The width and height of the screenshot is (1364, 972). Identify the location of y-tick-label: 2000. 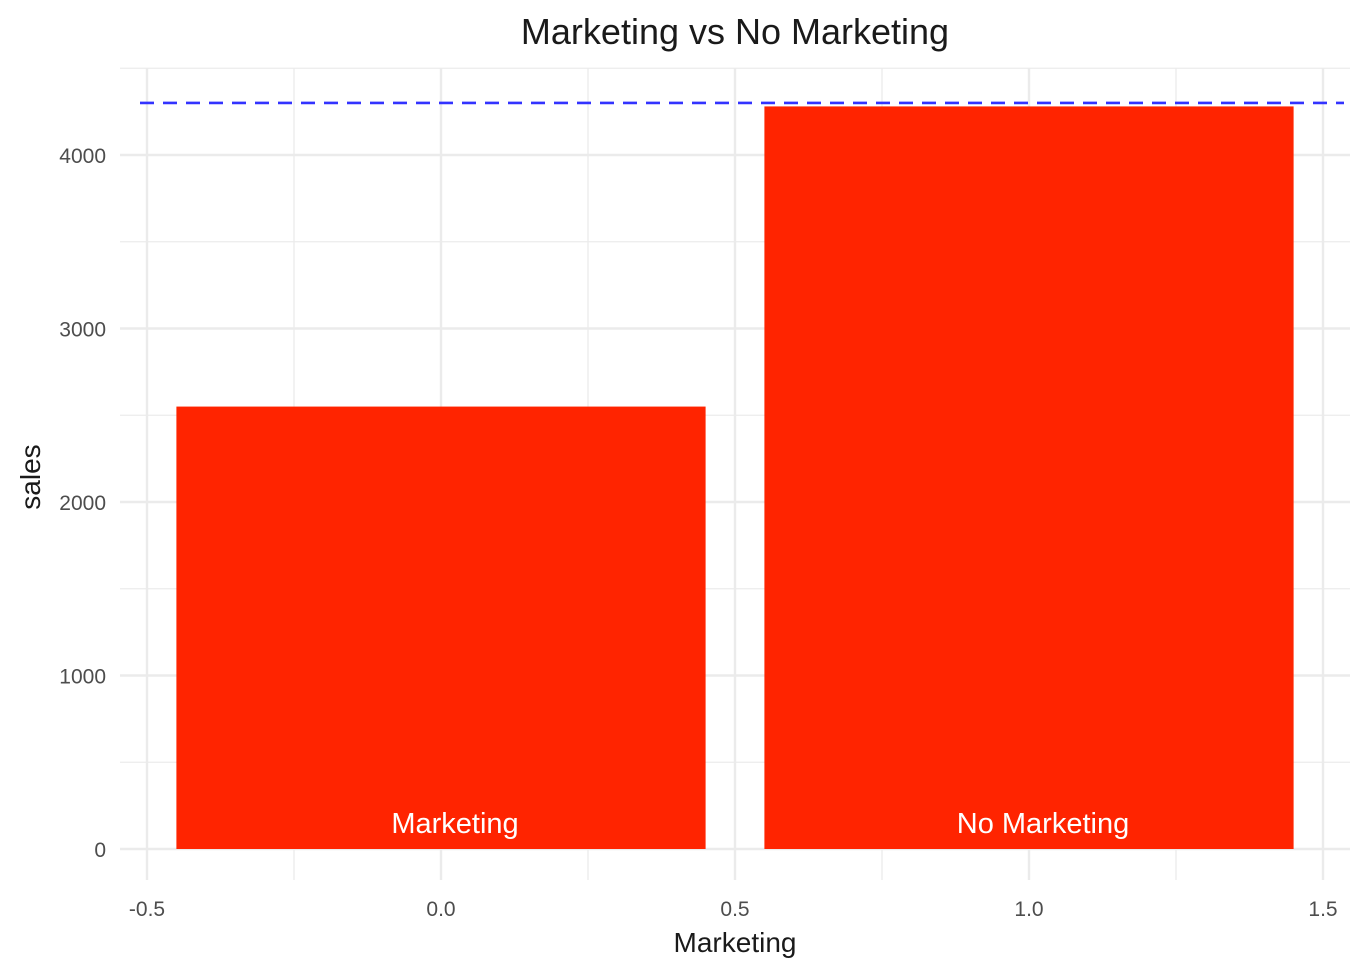
(82, 503).